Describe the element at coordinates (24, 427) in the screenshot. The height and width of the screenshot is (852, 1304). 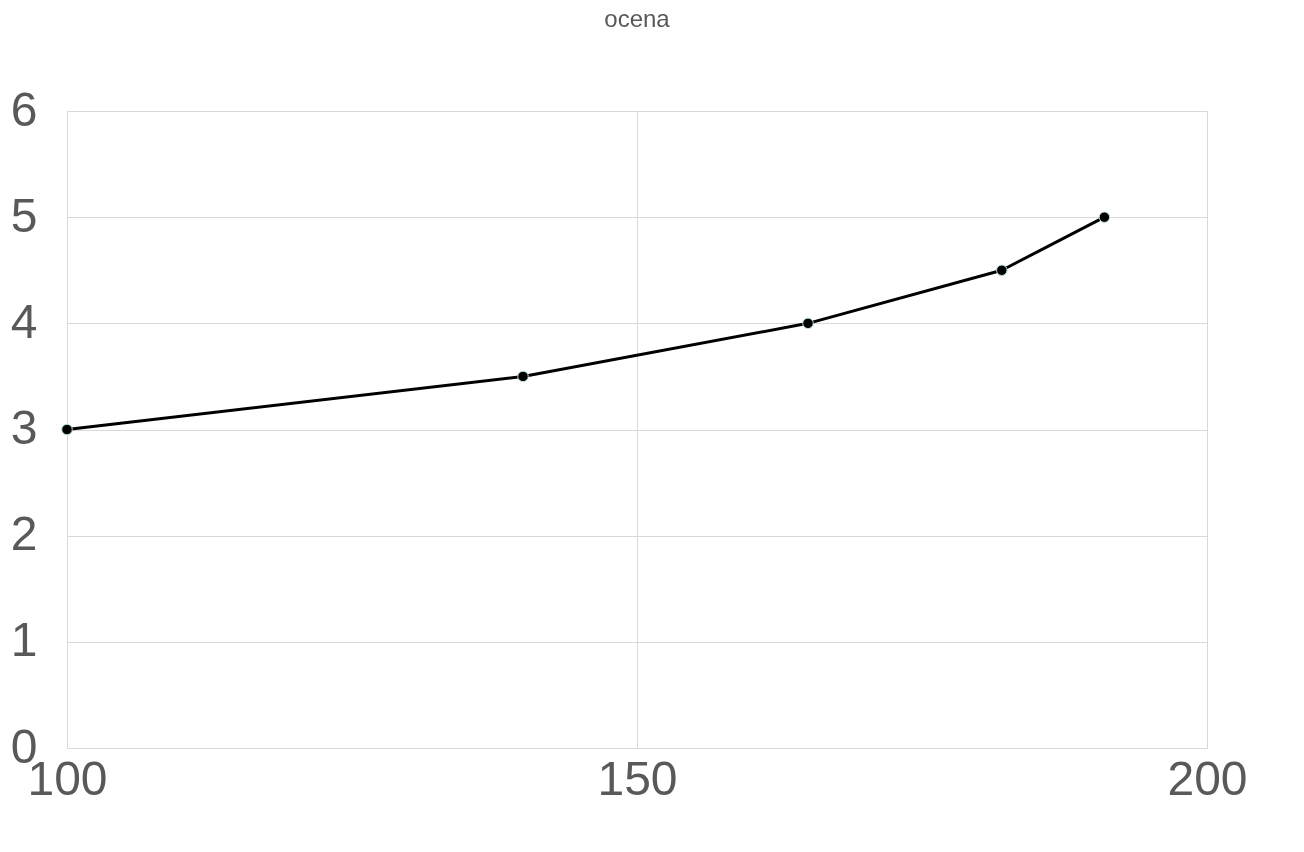
I see `y-tick-label: 3` at that location.